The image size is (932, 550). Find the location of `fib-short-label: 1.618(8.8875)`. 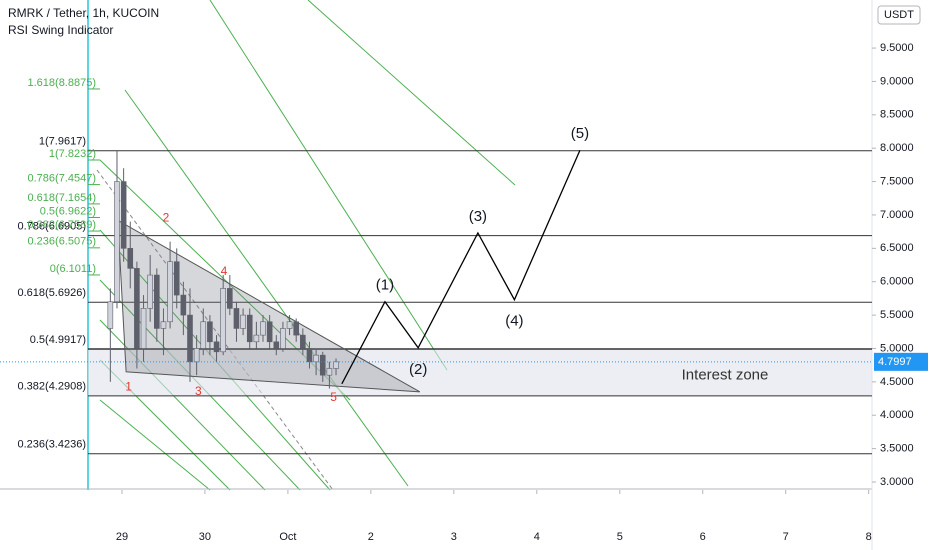

fib-short-label: 1.618(8.8875) is located at coordinates (62, 83).